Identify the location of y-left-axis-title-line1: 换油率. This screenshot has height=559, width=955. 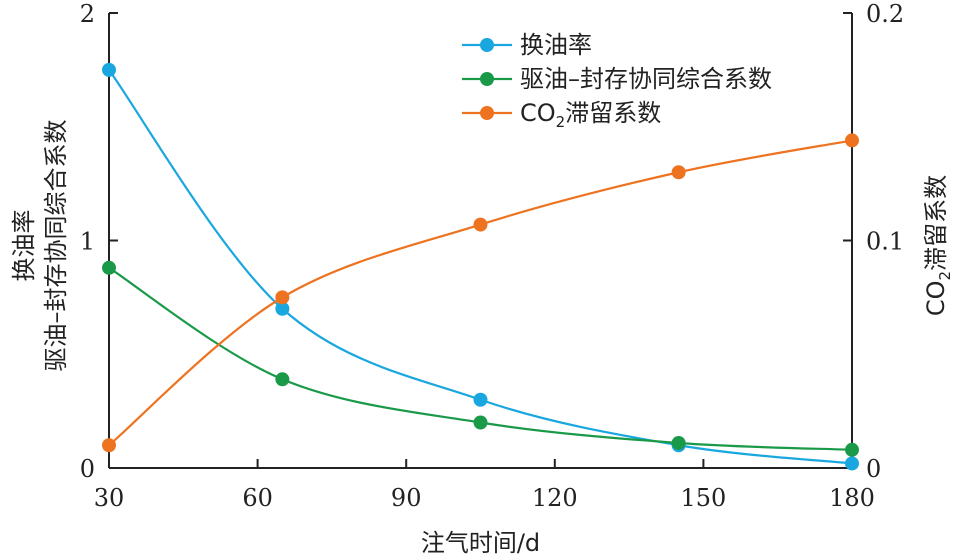
(24, 246).